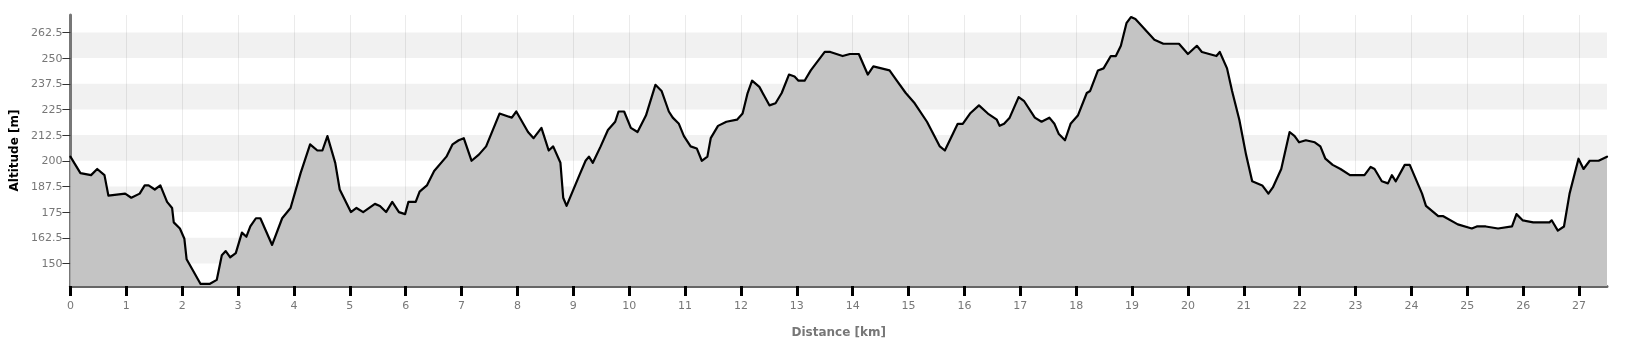 The width and height of the screenshot is (1631, 348). Describe the element at coordinates (46, 84) in the screenshot. I see `y-tick-label: 237.5` at that location.